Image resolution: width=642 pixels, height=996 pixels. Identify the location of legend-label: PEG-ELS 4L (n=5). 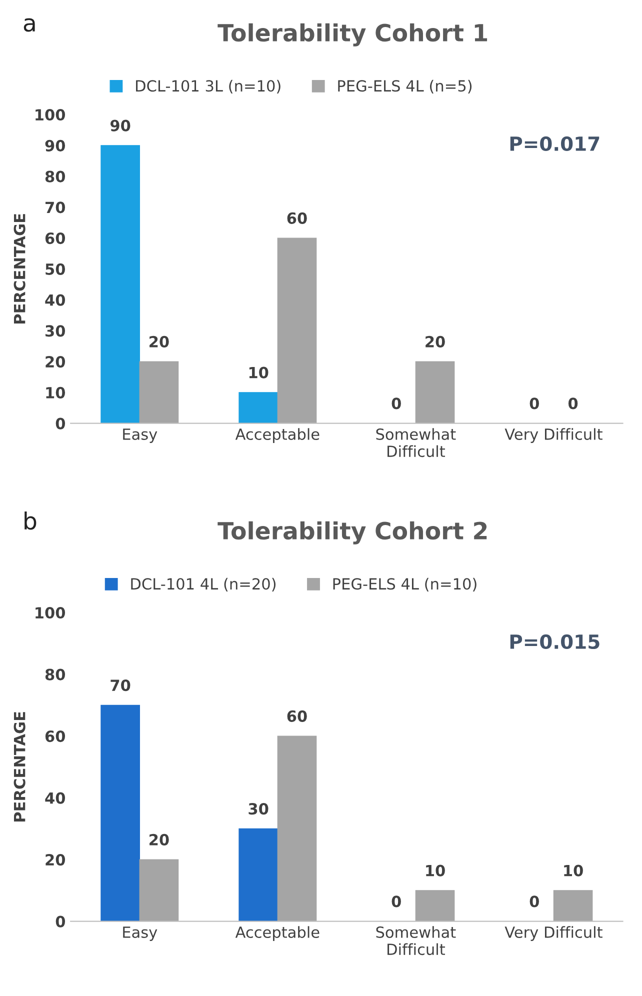
(405, 87).